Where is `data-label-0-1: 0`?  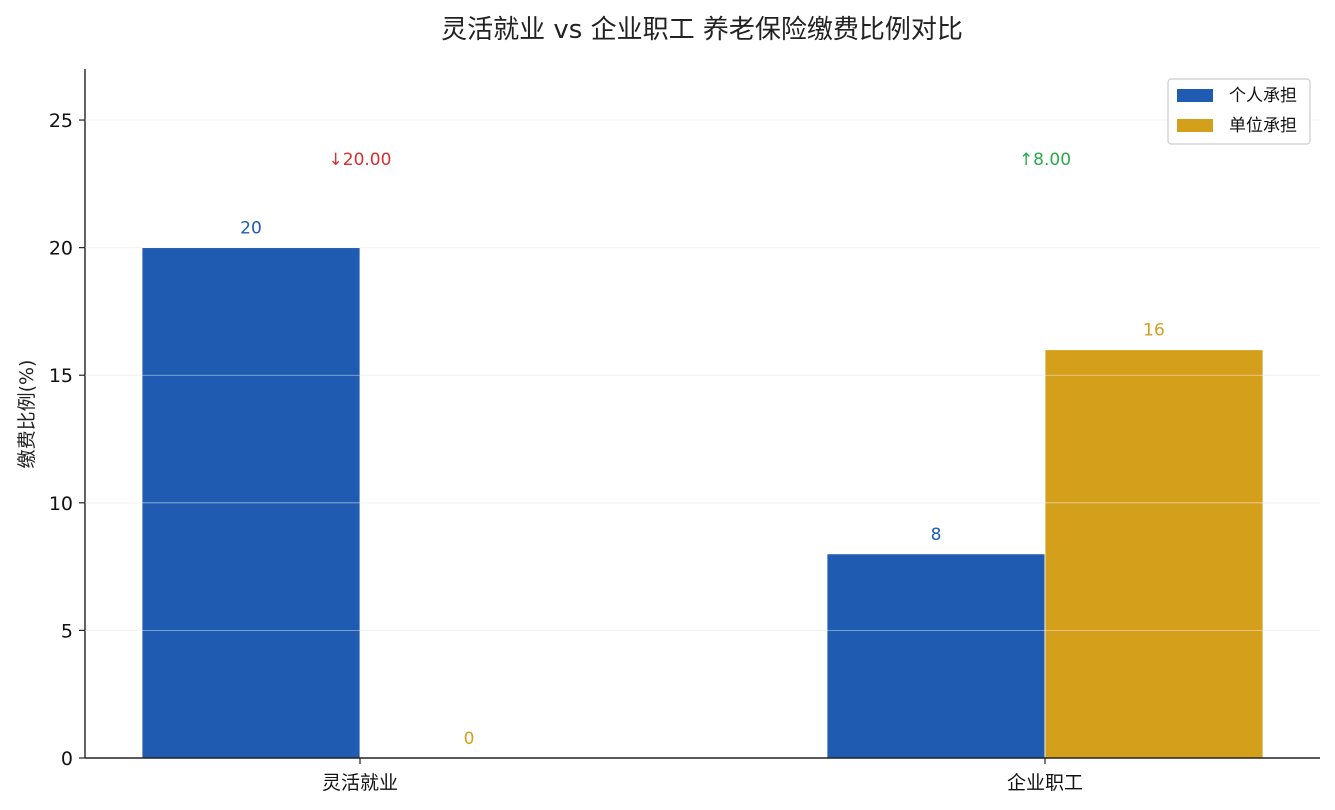
data-label-0-1: 0 is located at coordinates (469, 739).